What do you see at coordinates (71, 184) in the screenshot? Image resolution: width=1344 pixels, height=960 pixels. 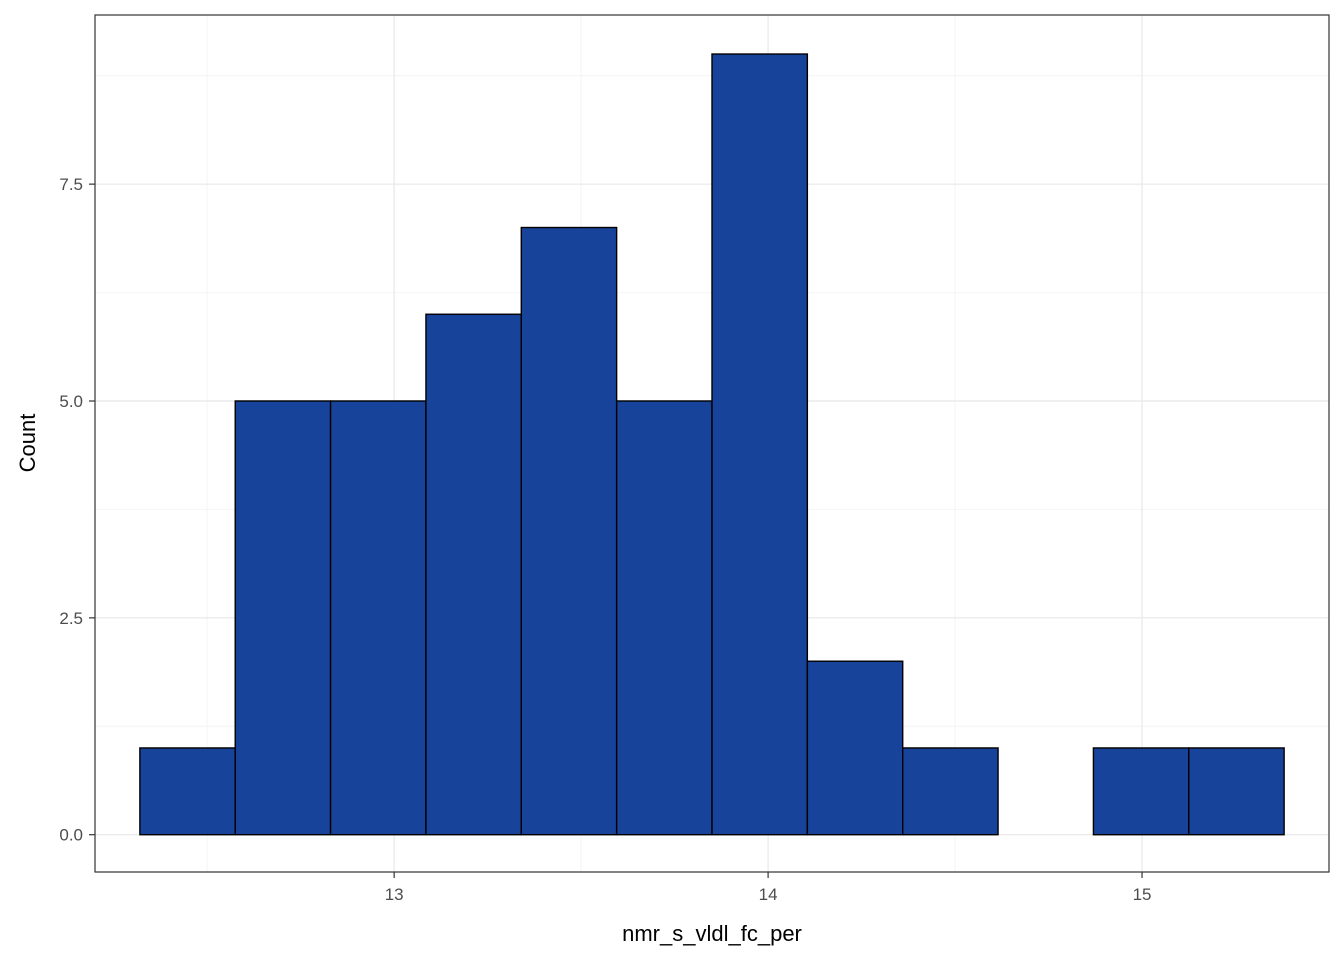 I see `y-tick-label: 7.5` at bounding box center [71, 184].